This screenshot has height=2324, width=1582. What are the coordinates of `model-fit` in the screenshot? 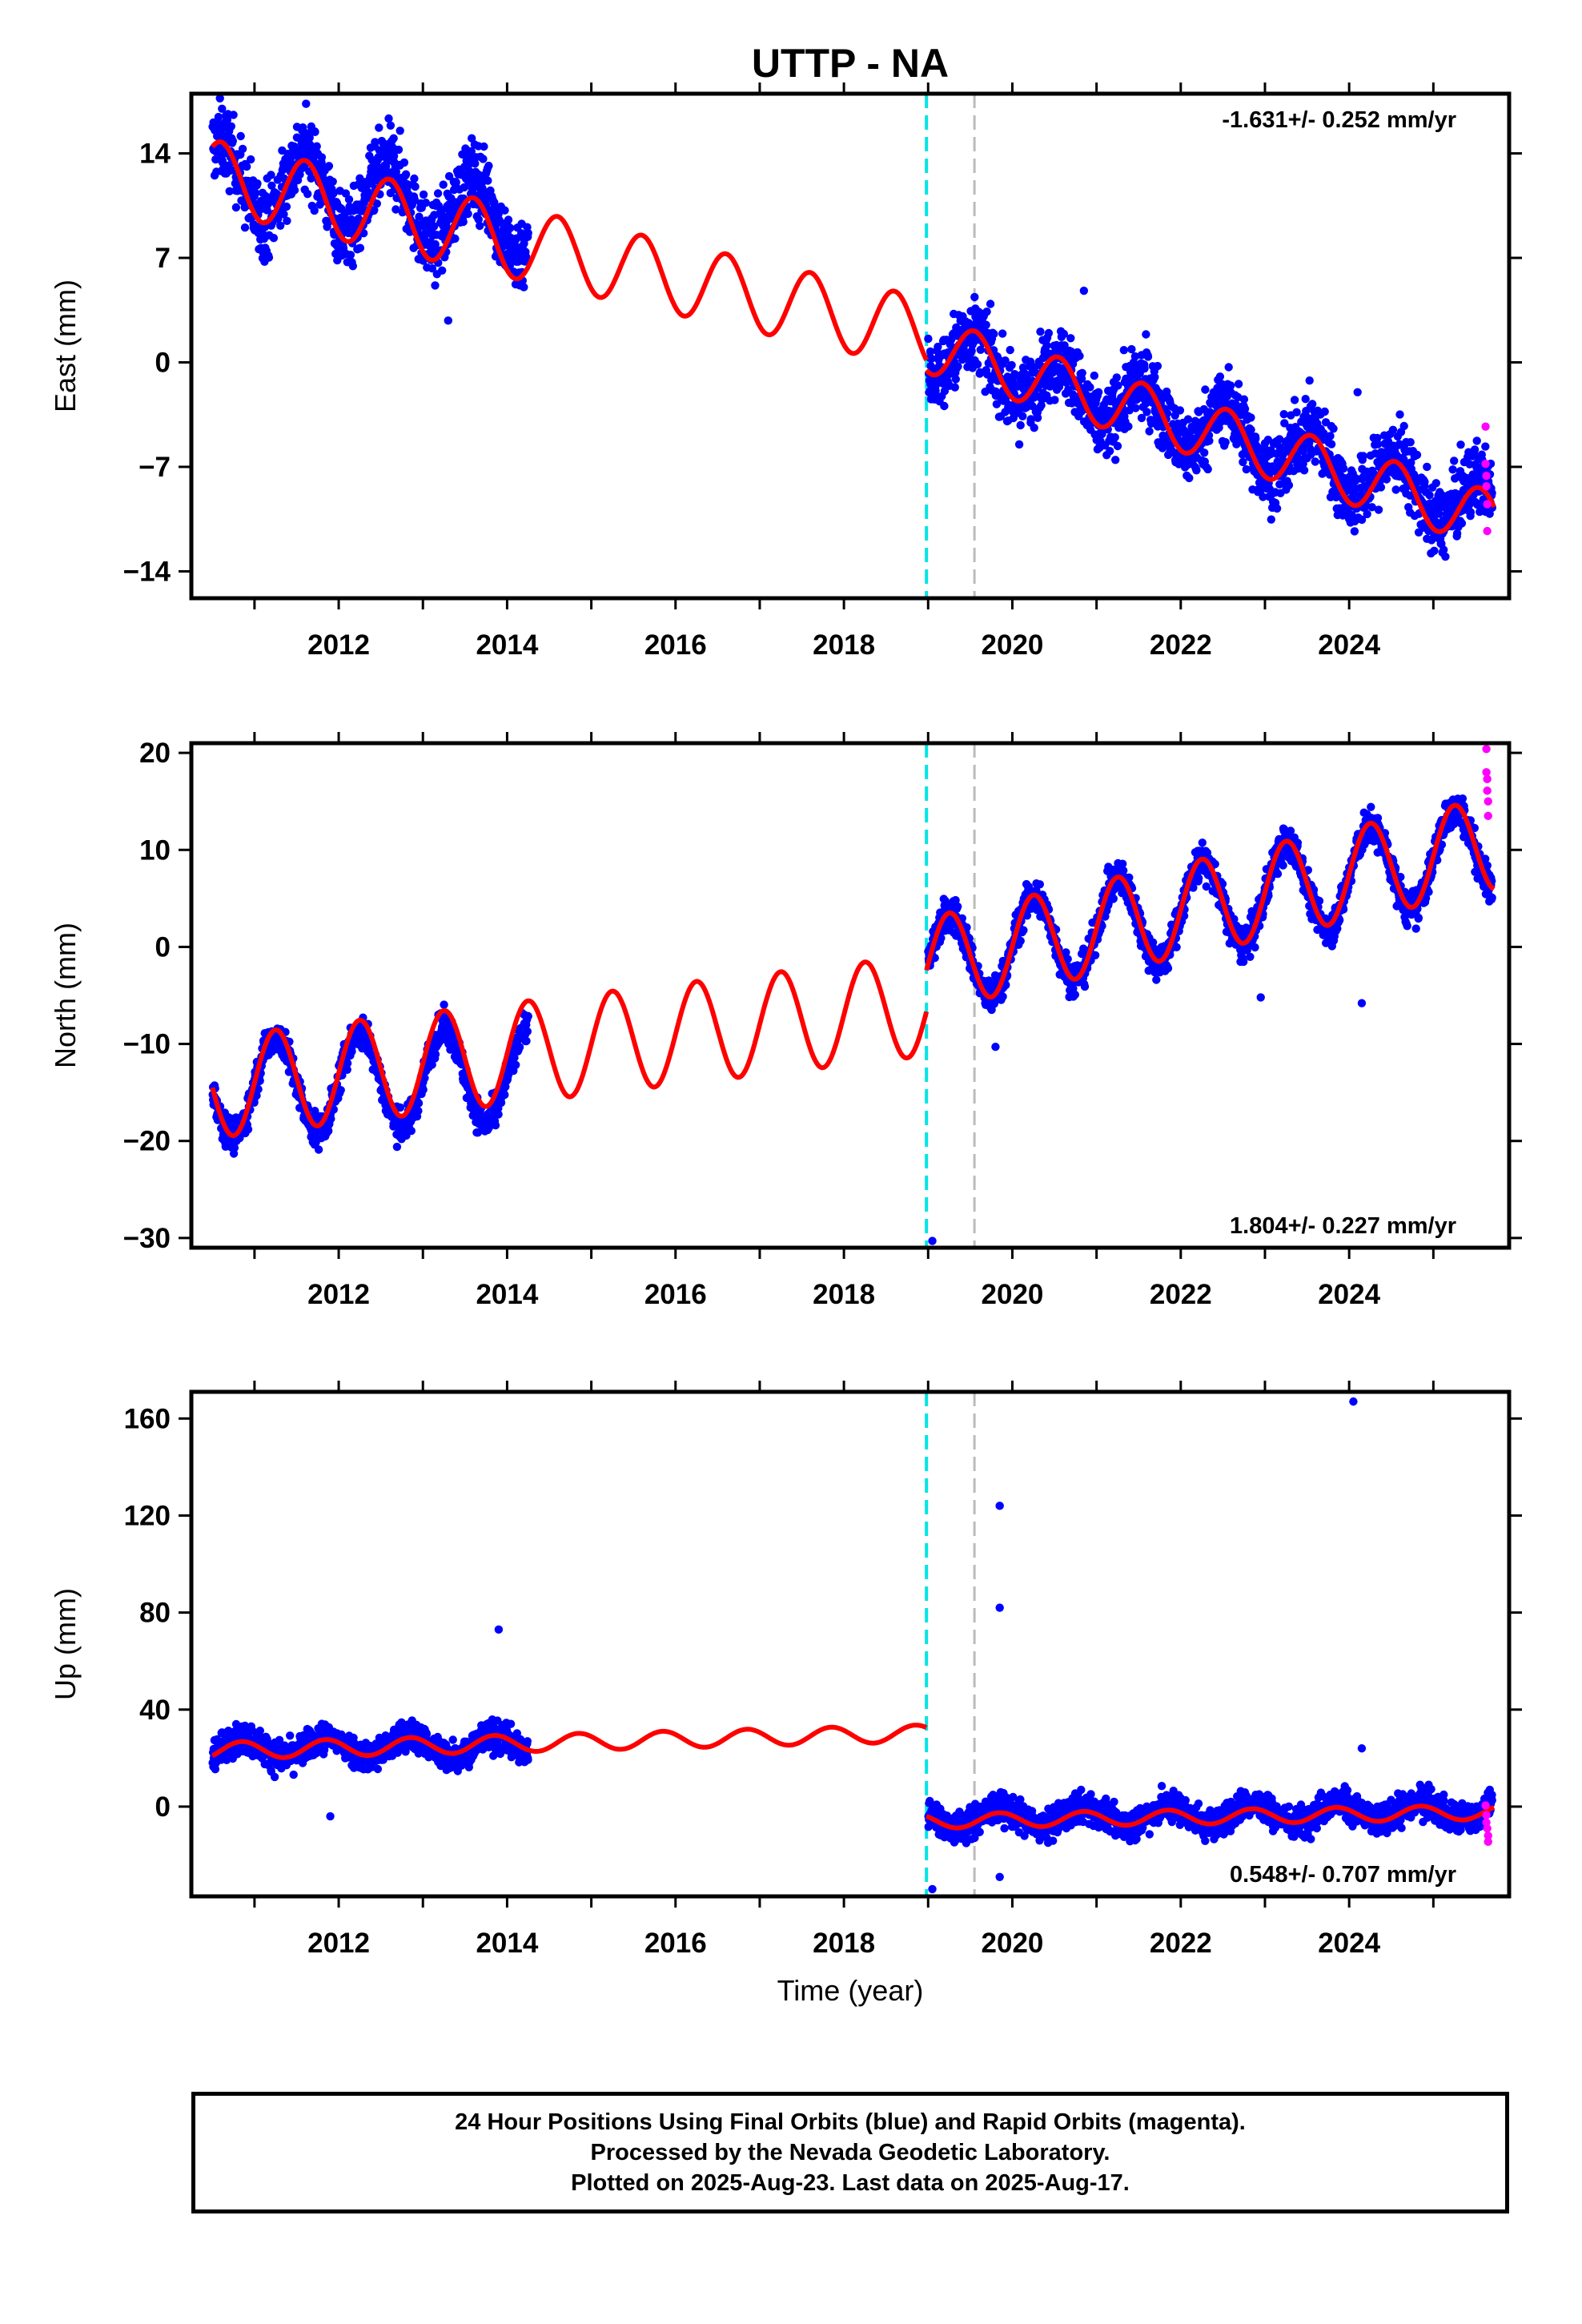 It's located at (853, 336).